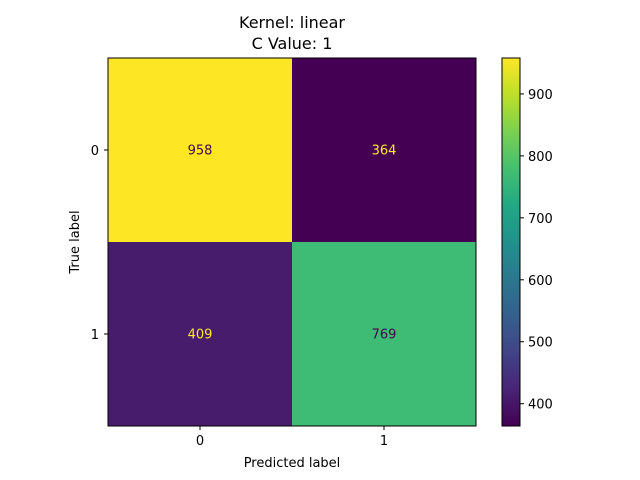  Describe the element at coordinates (95, 151) in the screenshot. I see `y-tick-label-0: 0` at that location.